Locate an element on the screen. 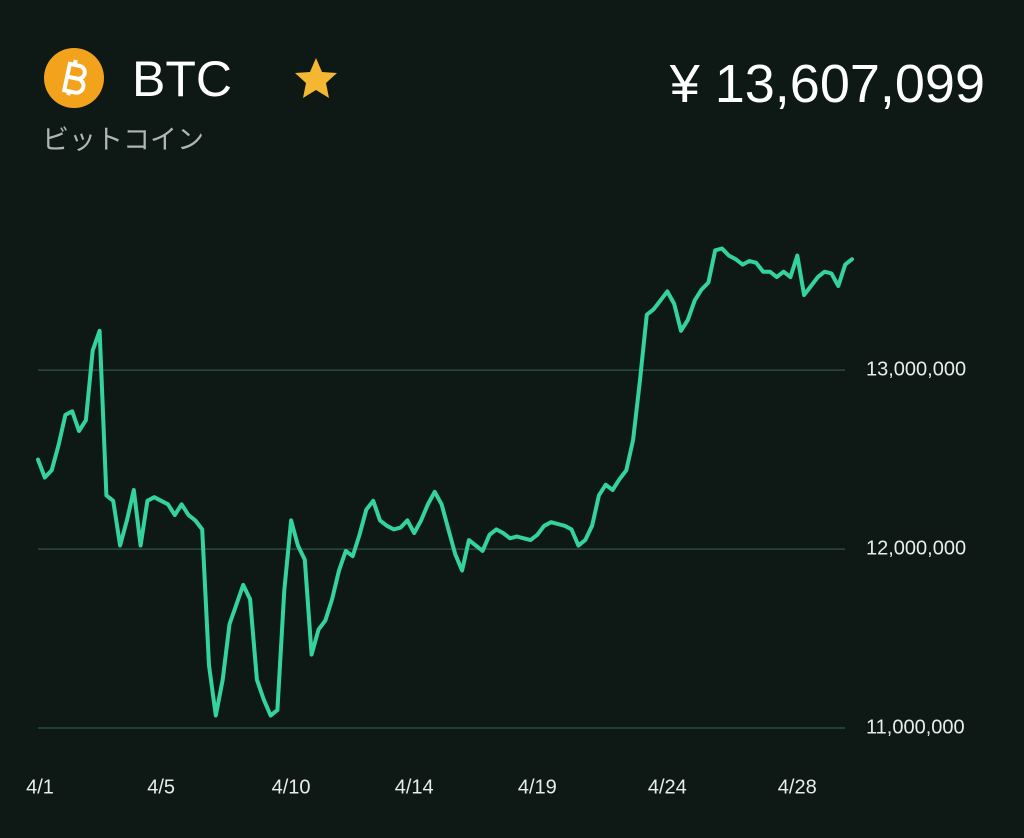 This screenshot has width=1024, height=838. favorite-star is located at coordinates (316, 78).